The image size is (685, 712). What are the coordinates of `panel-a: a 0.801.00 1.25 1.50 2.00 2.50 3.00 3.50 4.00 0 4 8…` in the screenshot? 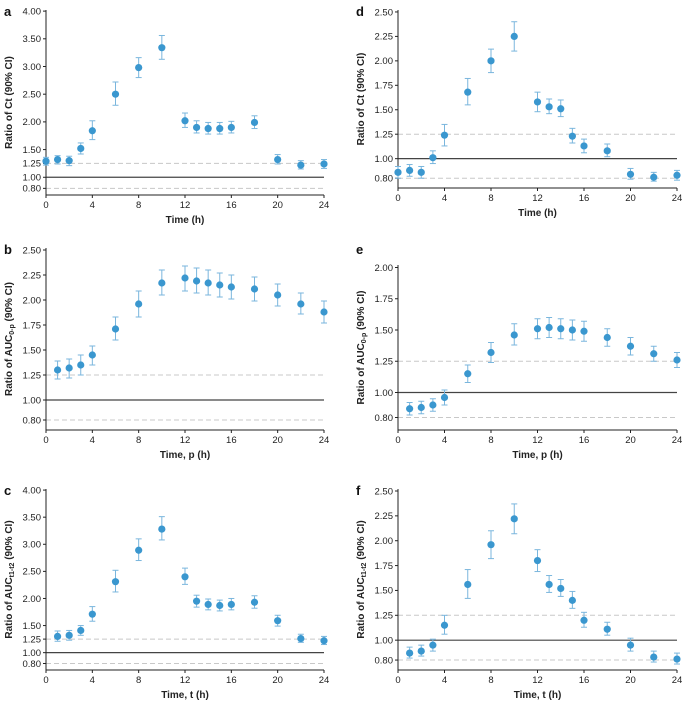 It's located at (166, 115).